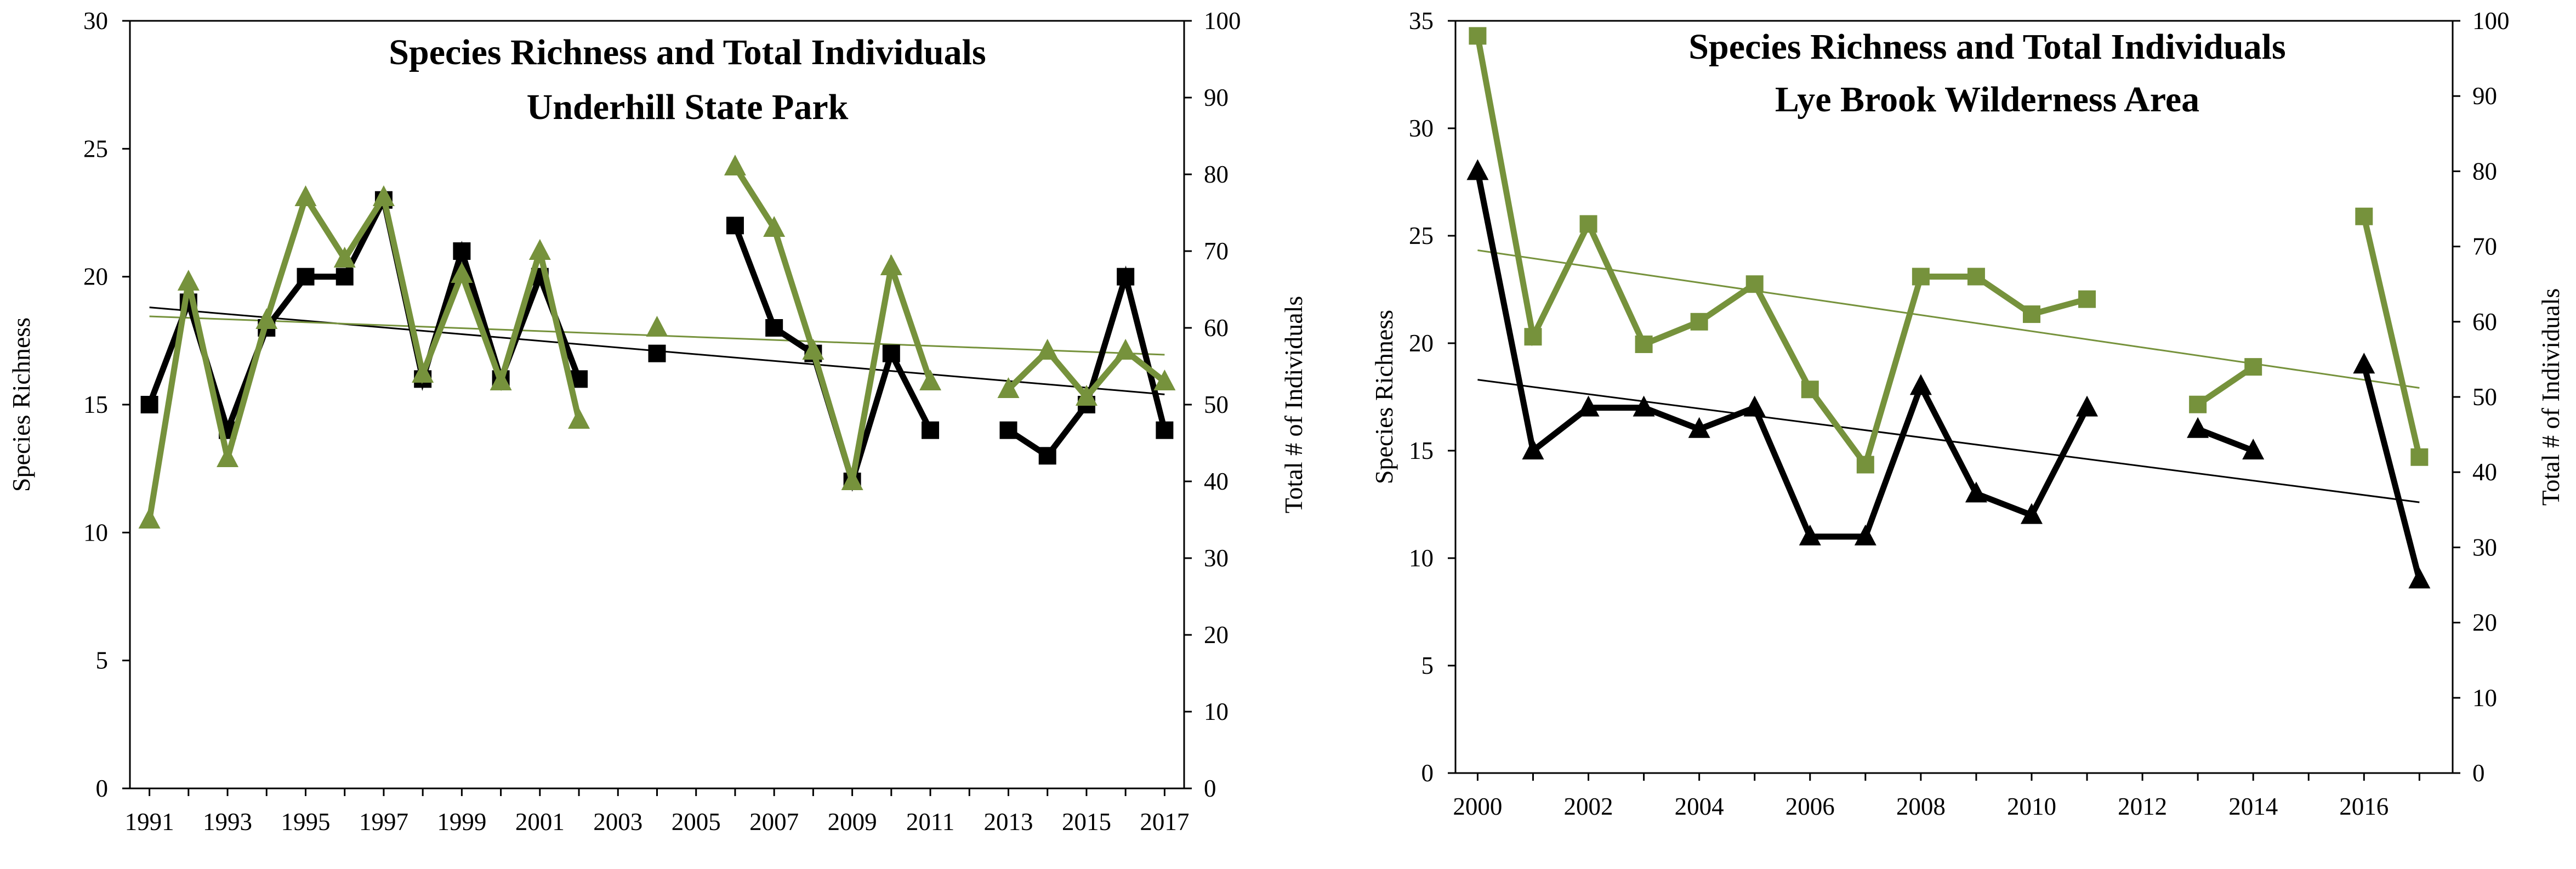  I want to click on y-tick-label: 5, so click(1427, 665).